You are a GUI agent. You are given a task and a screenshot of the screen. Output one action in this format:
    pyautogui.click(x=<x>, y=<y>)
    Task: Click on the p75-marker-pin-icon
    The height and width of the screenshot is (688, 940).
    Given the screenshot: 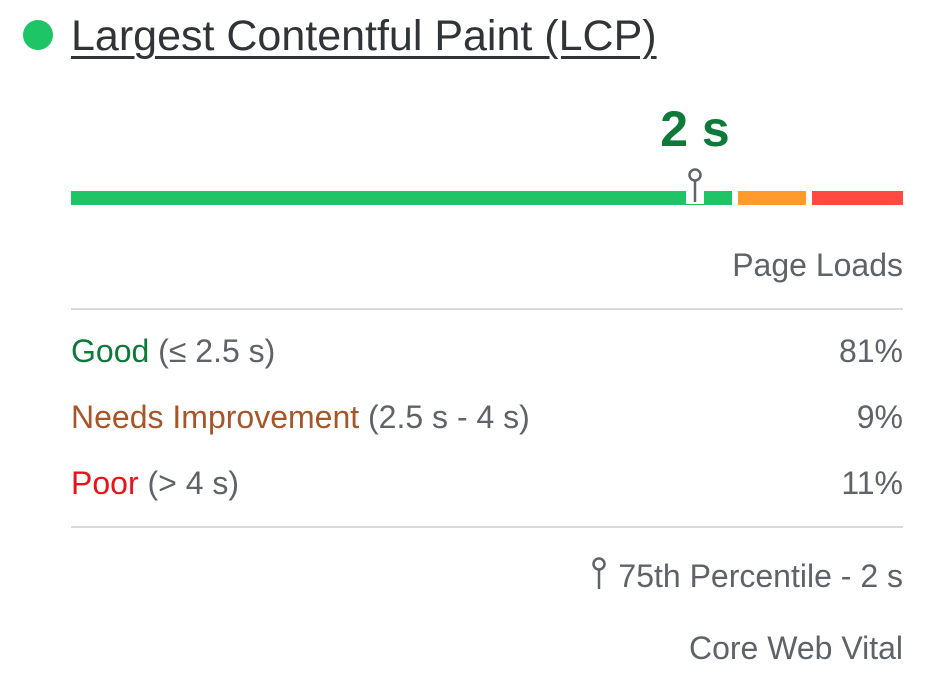 What is the action you would take?
    pyautogui.click(x=695, y=186)
    